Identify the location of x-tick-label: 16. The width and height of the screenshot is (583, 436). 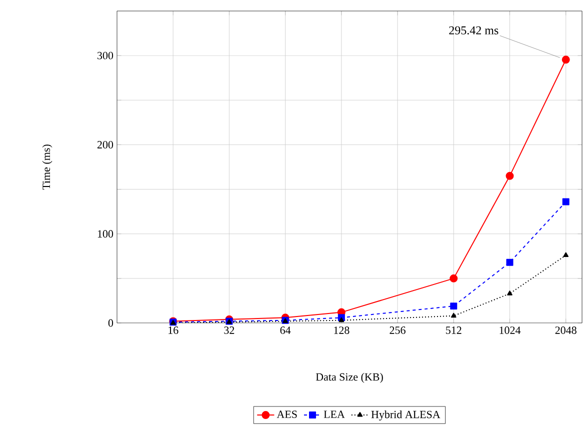
(173, 330).